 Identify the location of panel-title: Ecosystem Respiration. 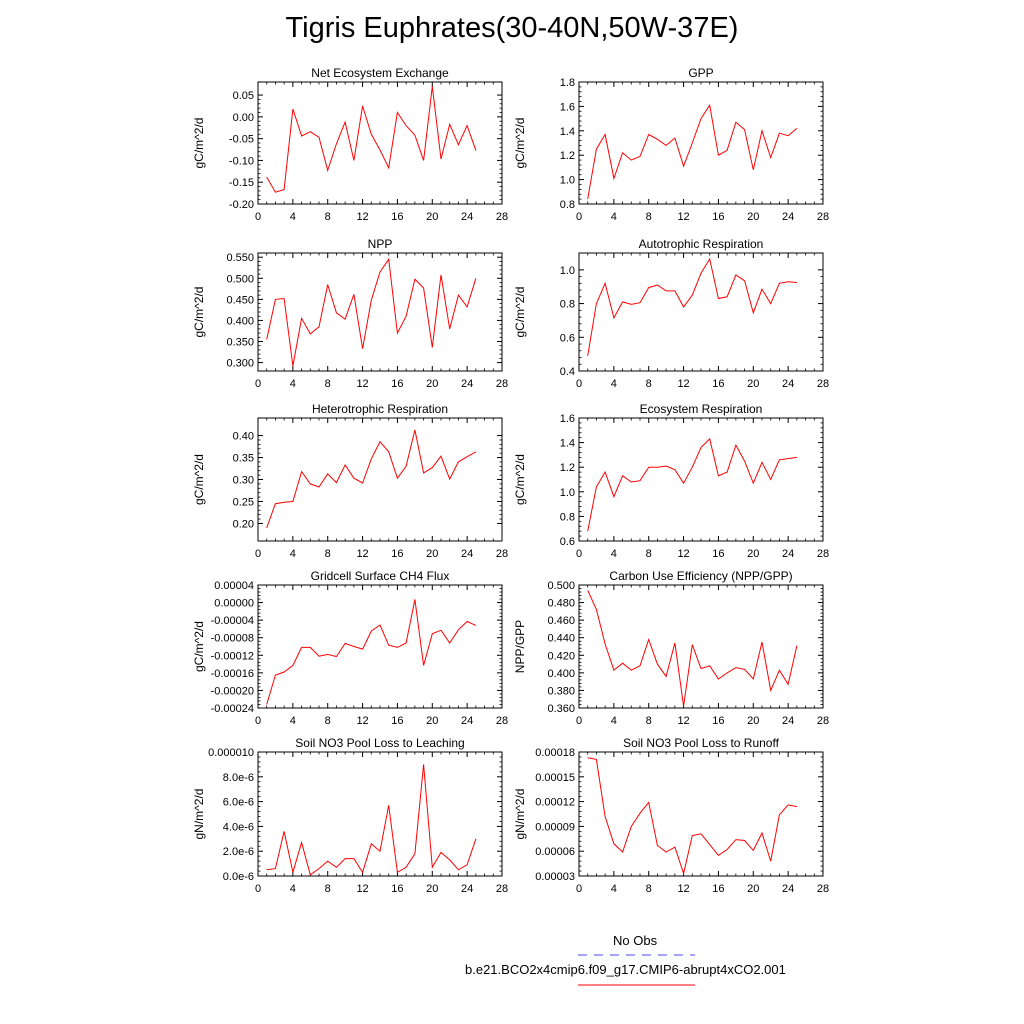
(701, 409).